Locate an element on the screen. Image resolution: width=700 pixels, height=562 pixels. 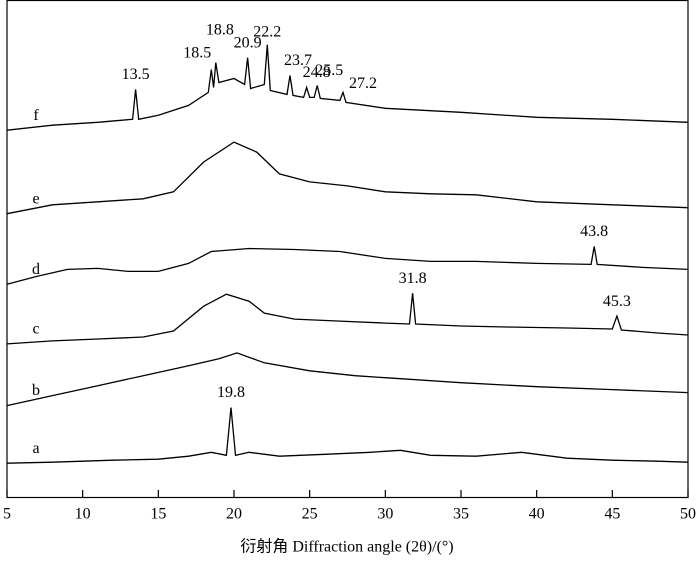
peak-label: 20.9 is located at coordinates (248, 42).